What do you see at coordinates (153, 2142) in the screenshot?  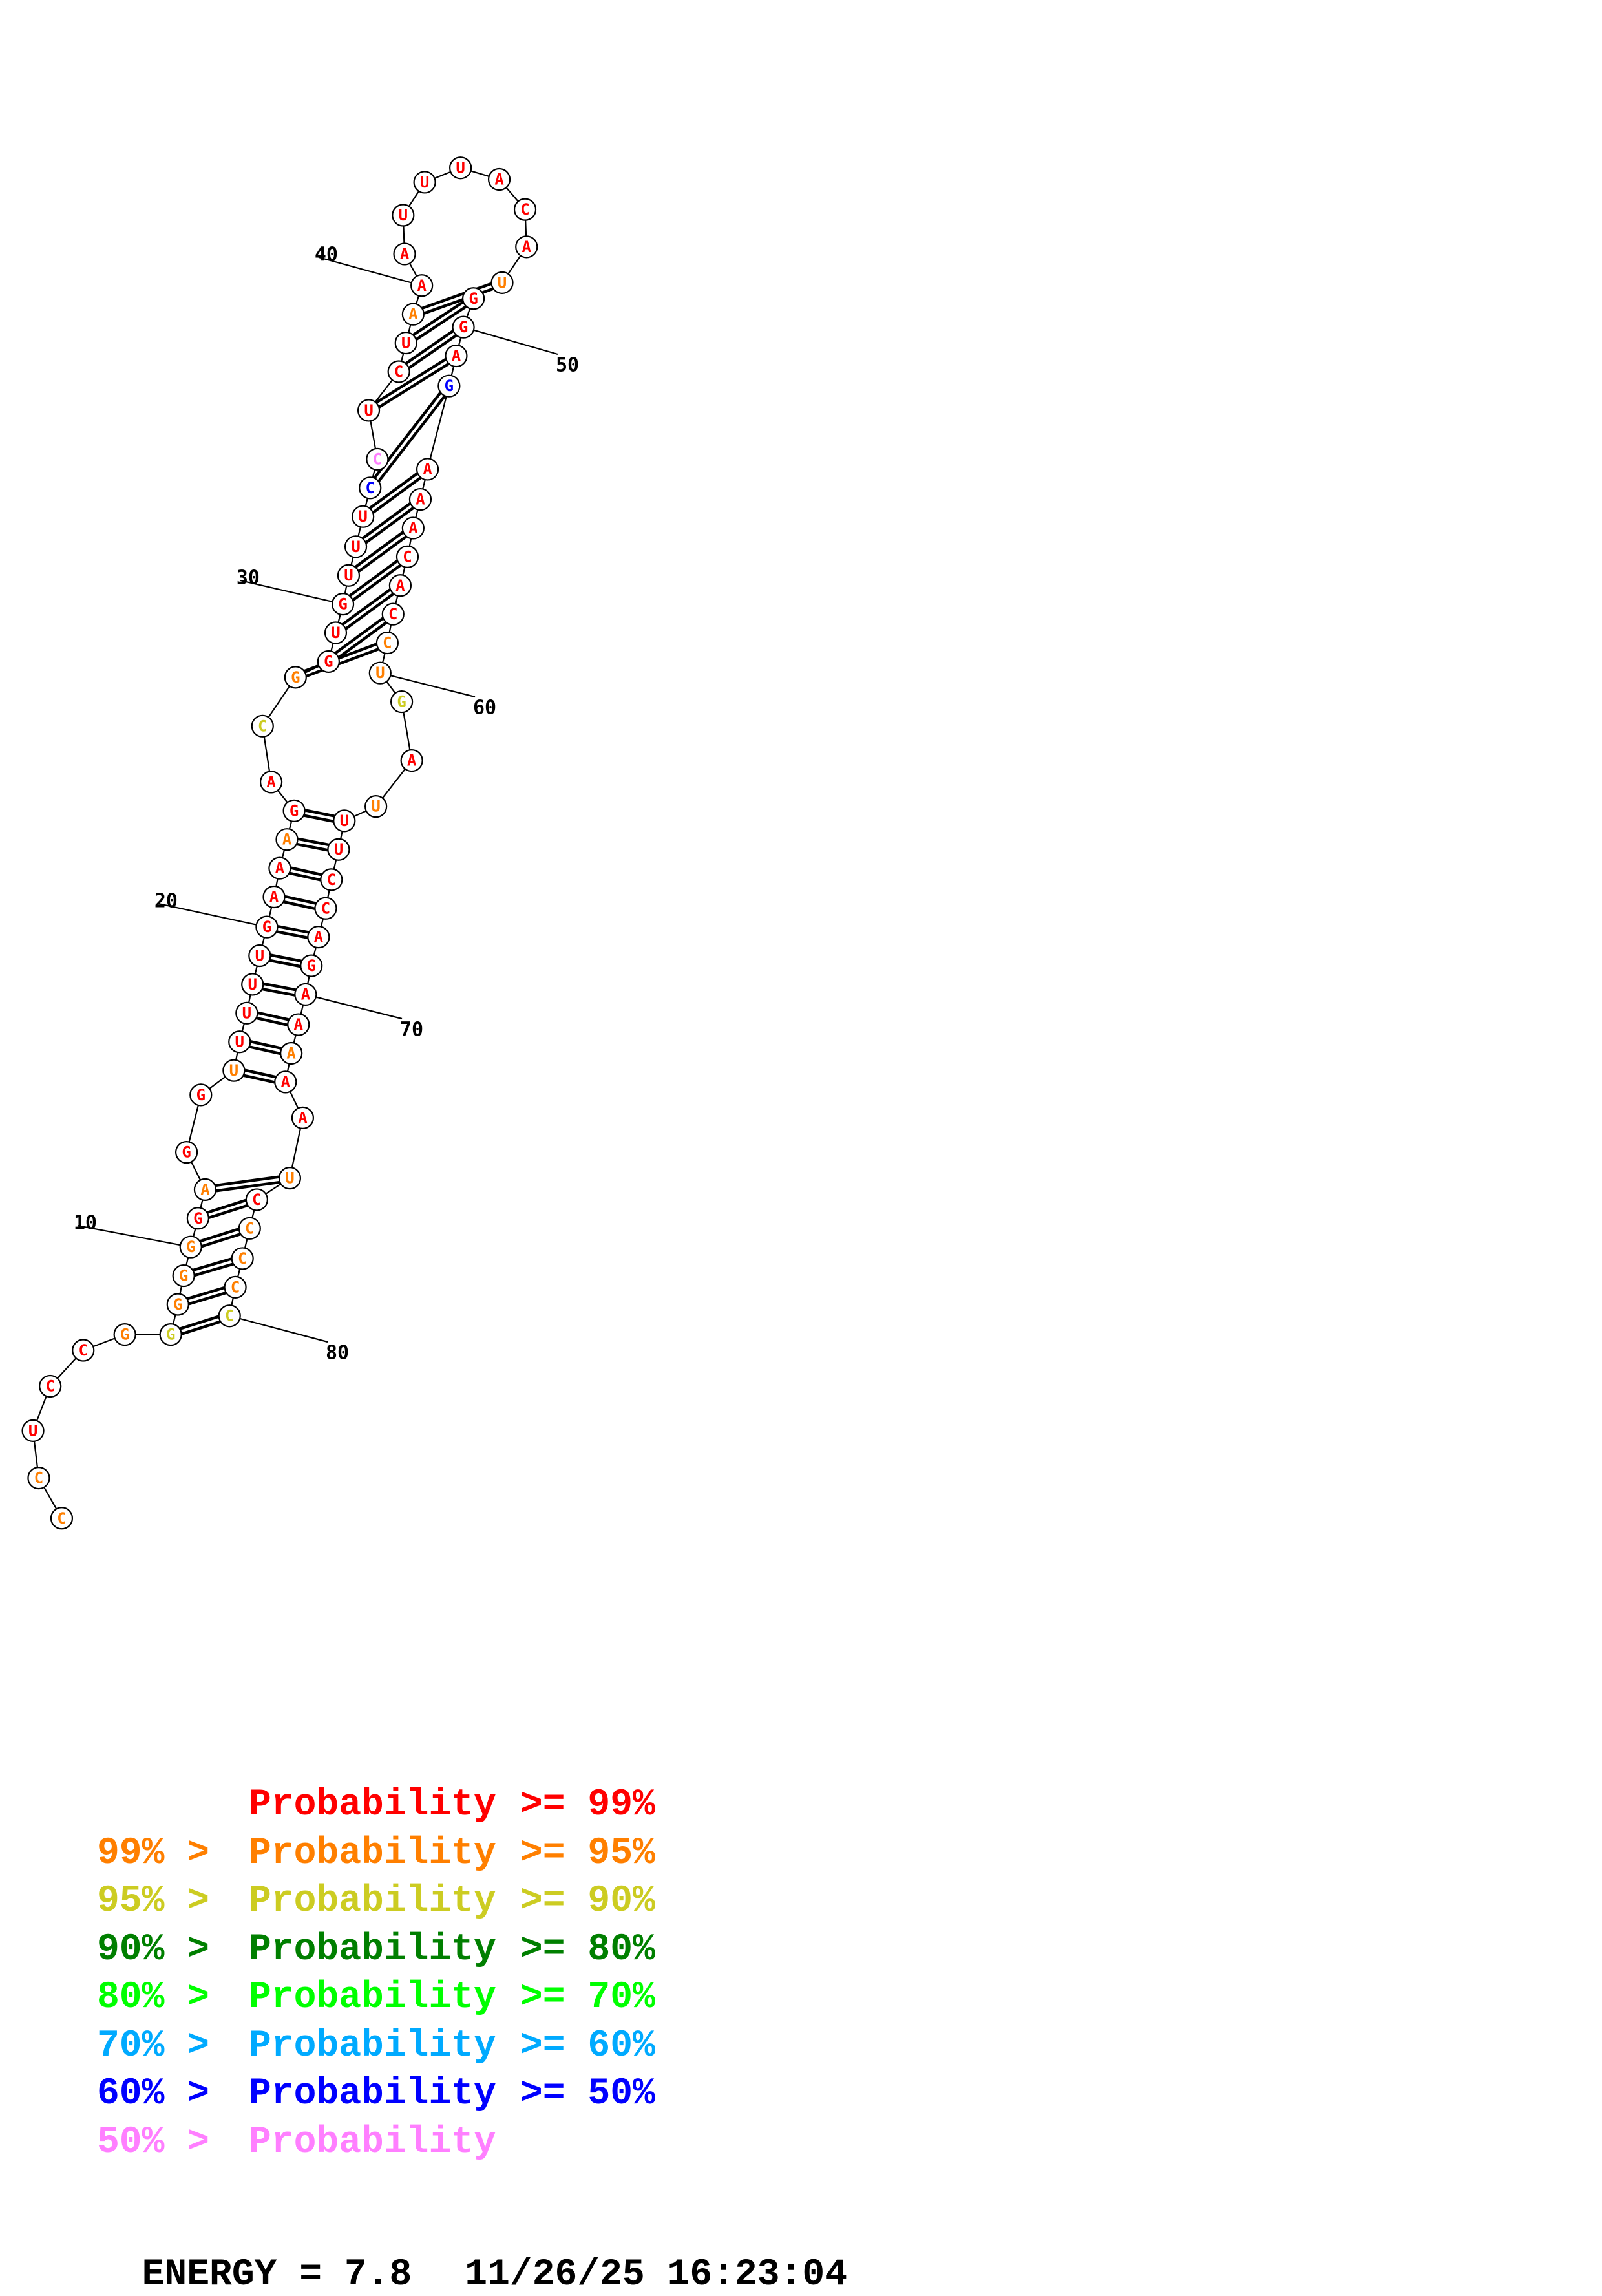 I see `legend-lower-bound: 50% >` at bounding box center [153, 2142].